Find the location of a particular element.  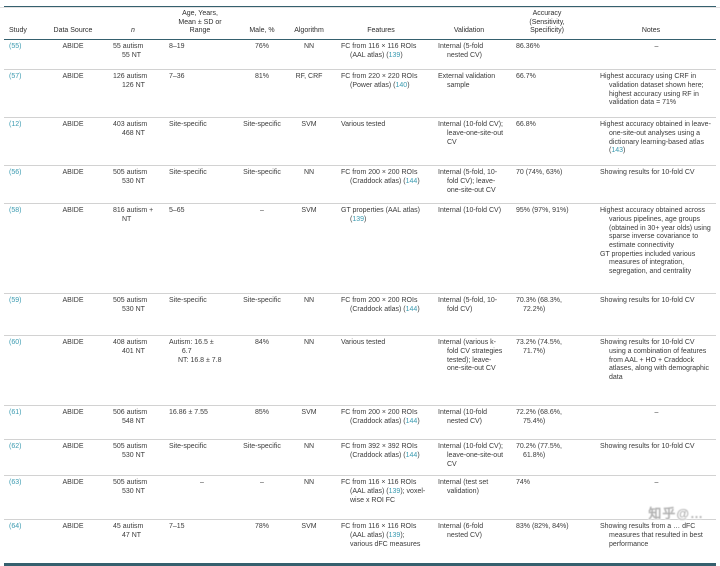

col-header-age: Age, Years, Mean ± SD or Range is located at coordinates (200, 23).